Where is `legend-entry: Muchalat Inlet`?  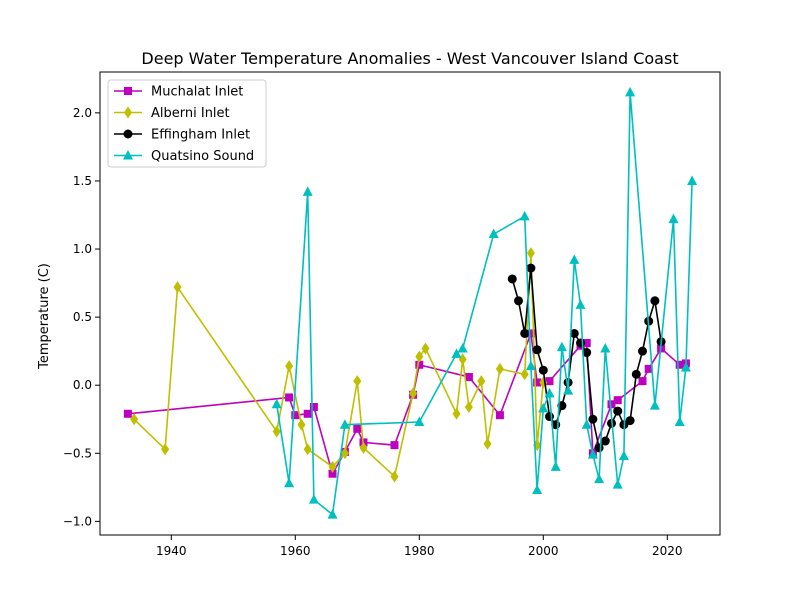 legend-entry: Muchalat Inlet is located at coordinates (197, 92).